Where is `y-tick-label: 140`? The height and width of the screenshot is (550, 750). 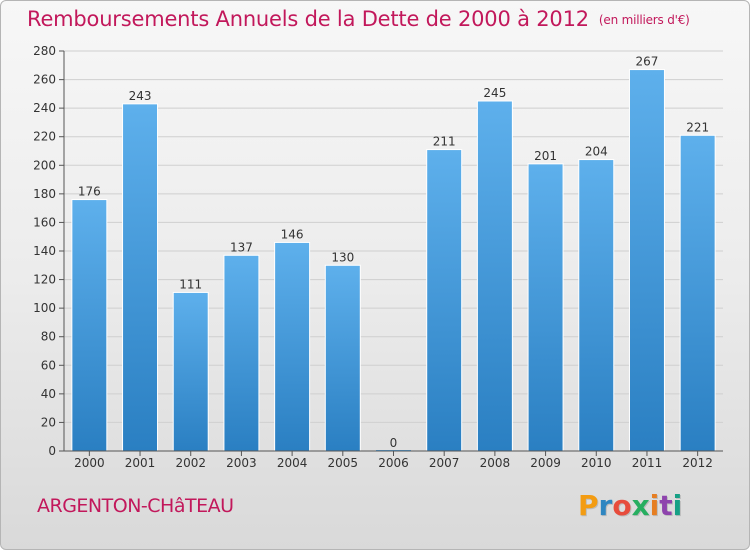 y-tick-label: 140 is located at coordinates (44, 251).